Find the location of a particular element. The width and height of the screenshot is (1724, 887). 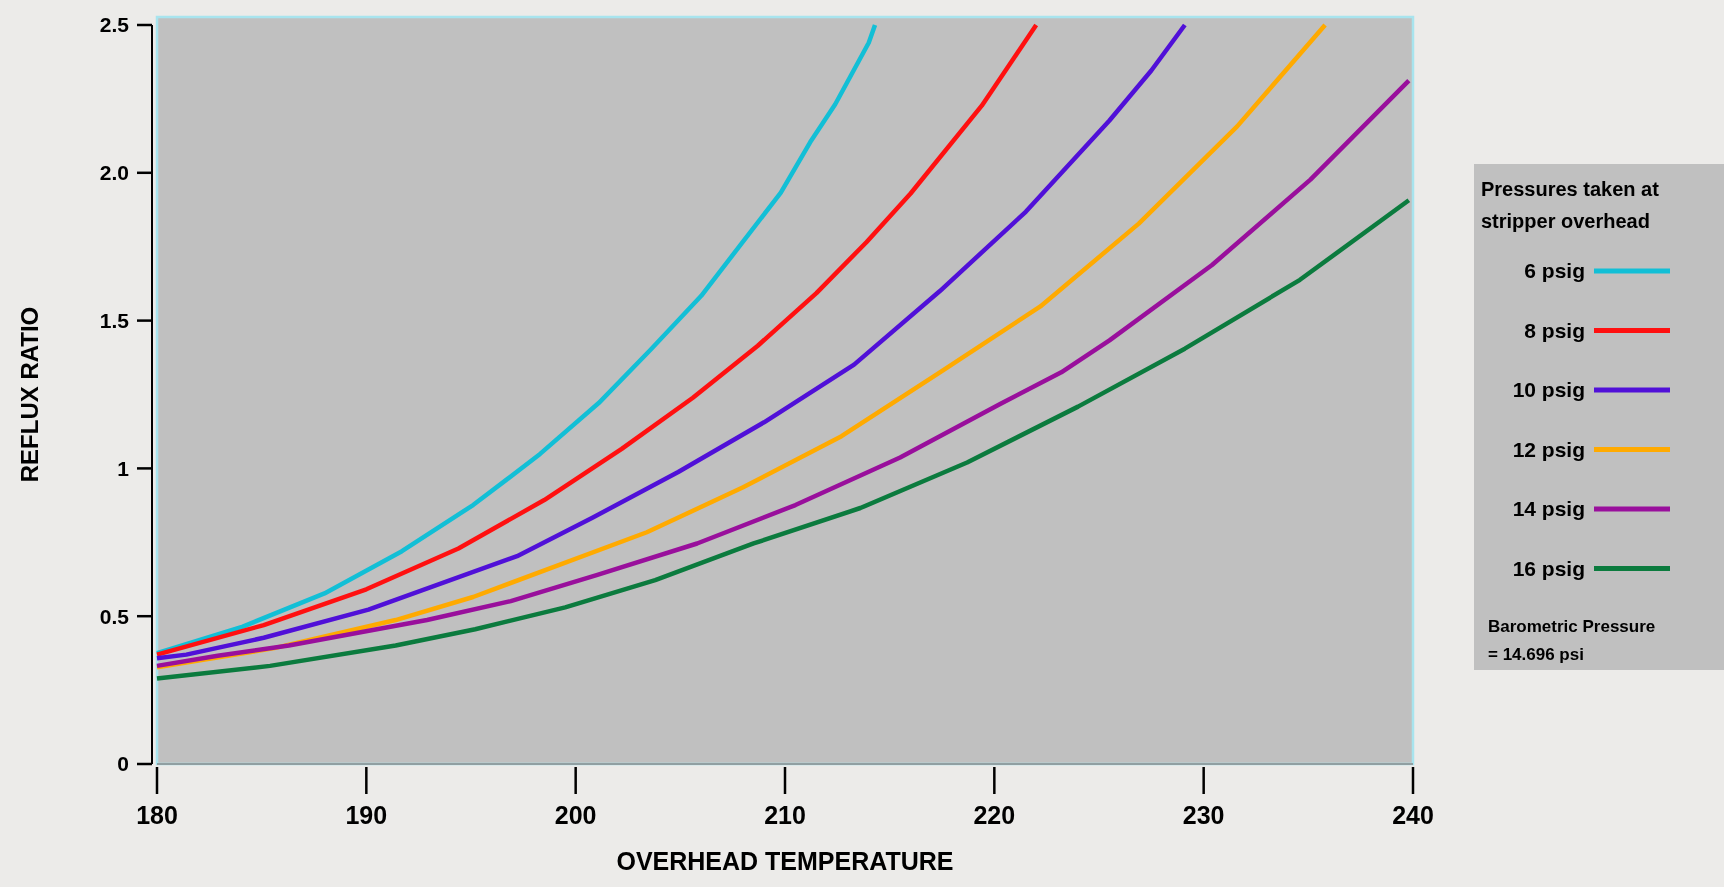

x-tick-label: 240 is located at coordinates (1413, 815).